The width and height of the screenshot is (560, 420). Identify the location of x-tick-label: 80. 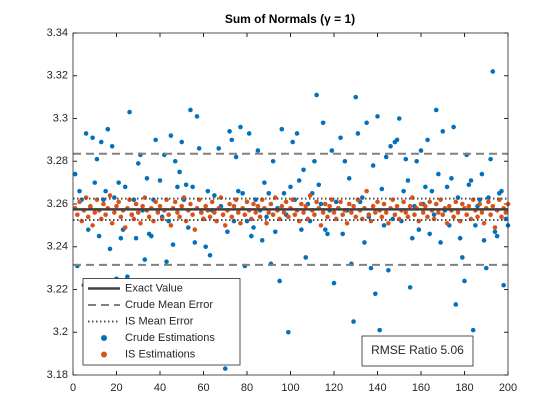
(247, 388).